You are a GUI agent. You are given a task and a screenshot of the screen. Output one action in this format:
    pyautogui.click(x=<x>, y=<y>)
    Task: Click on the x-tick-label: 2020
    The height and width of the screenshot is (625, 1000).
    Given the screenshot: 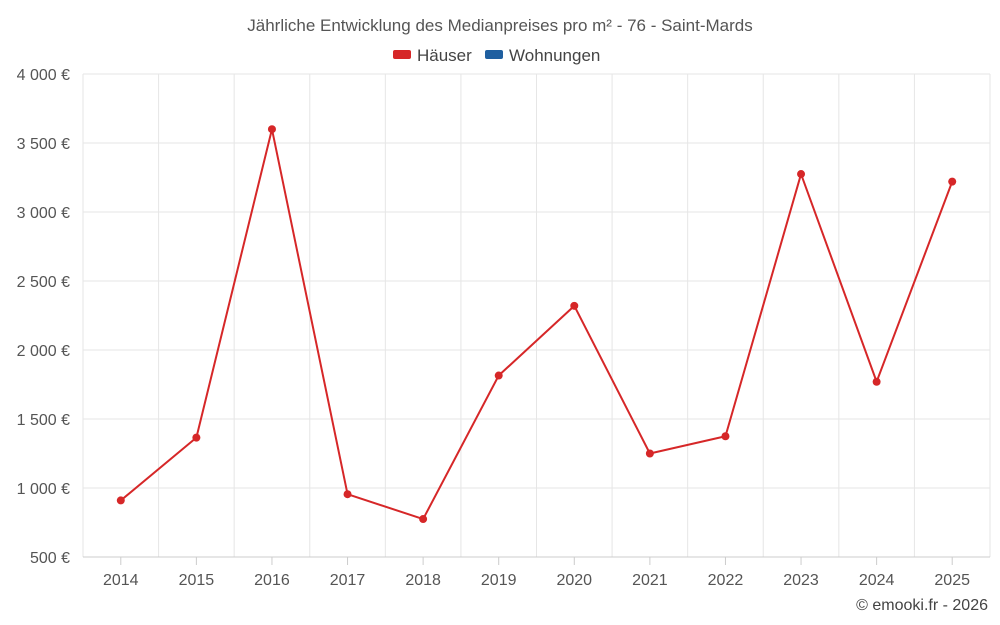 What is the action you would take?
    pyautogui.click(x=574, y=580)
    